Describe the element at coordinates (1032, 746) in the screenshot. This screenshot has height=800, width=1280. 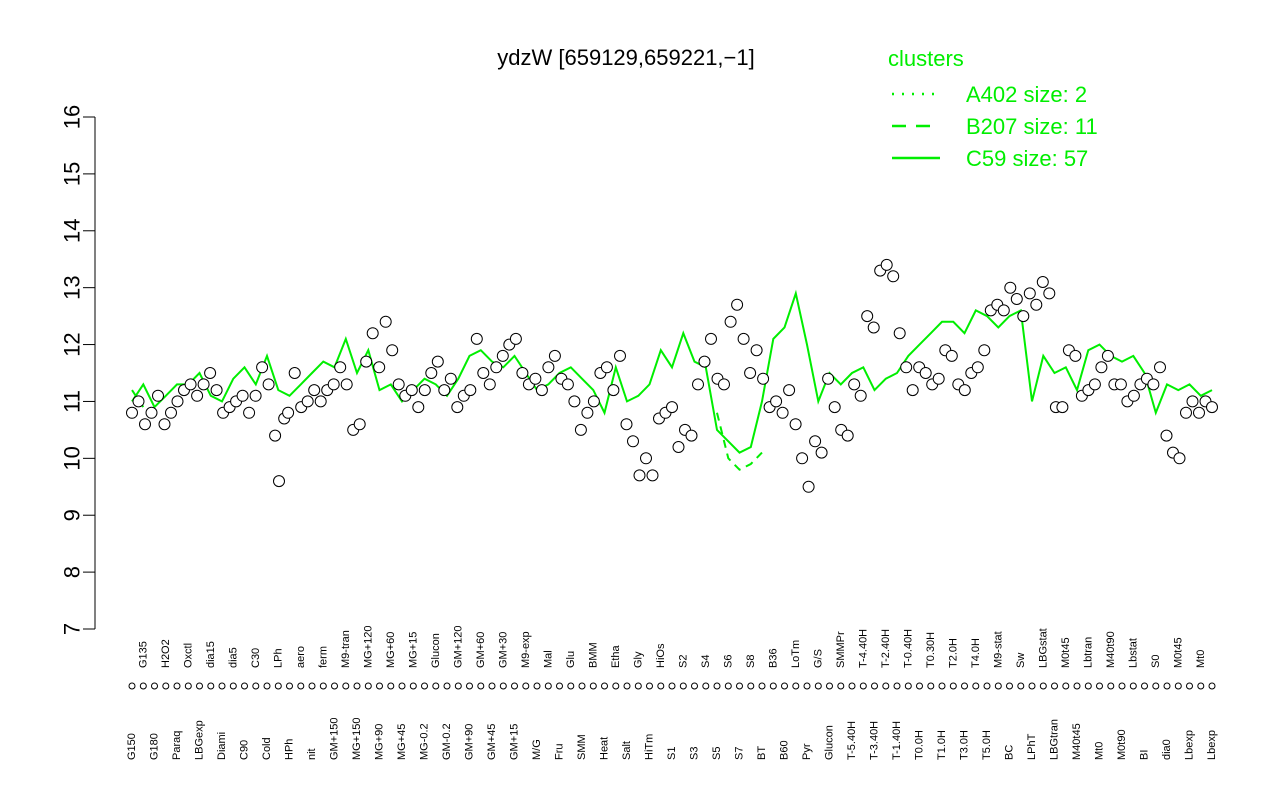
I see `x-tick-label: LPhT` at that location.